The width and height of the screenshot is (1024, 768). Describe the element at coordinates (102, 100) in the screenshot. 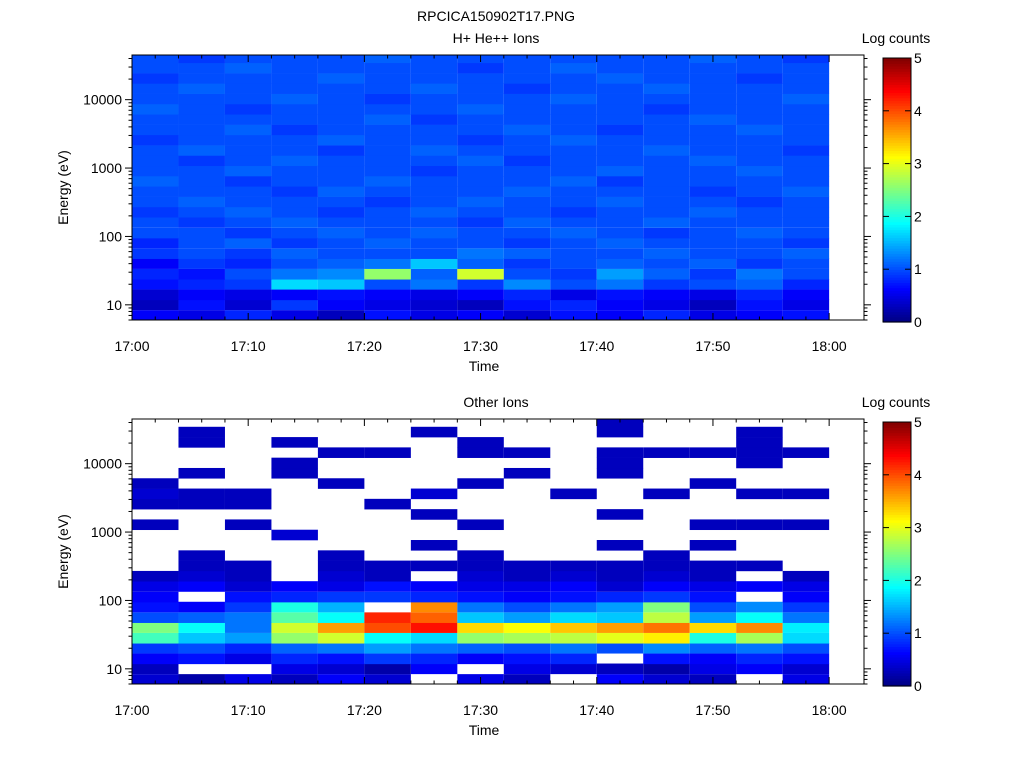

I see `y-tick-label: 10000` at that location.